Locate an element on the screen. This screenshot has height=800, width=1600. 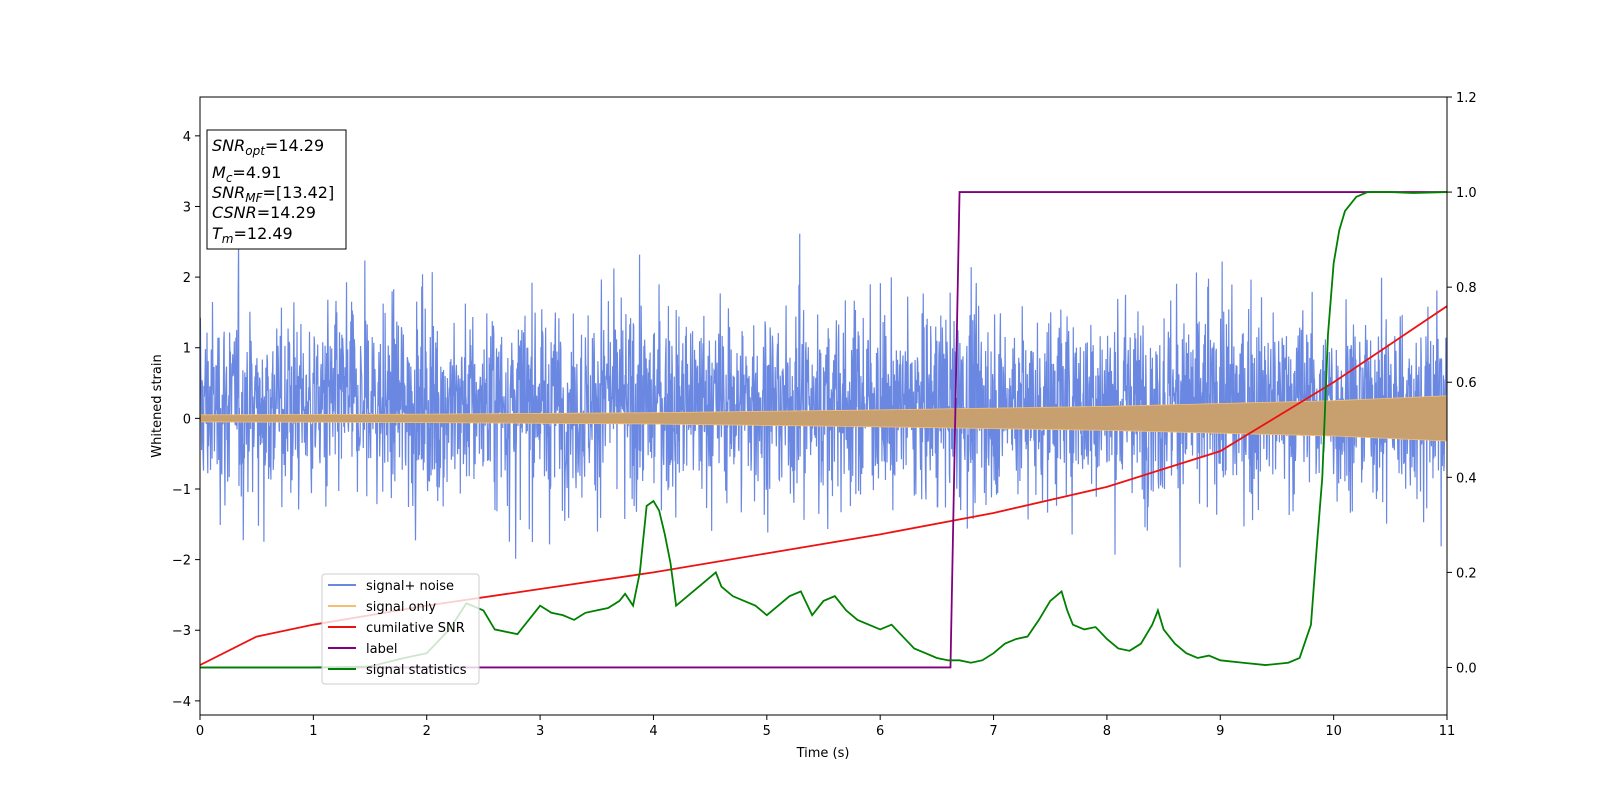
x-tick-label: 4 is located at coordinates (653, 731).